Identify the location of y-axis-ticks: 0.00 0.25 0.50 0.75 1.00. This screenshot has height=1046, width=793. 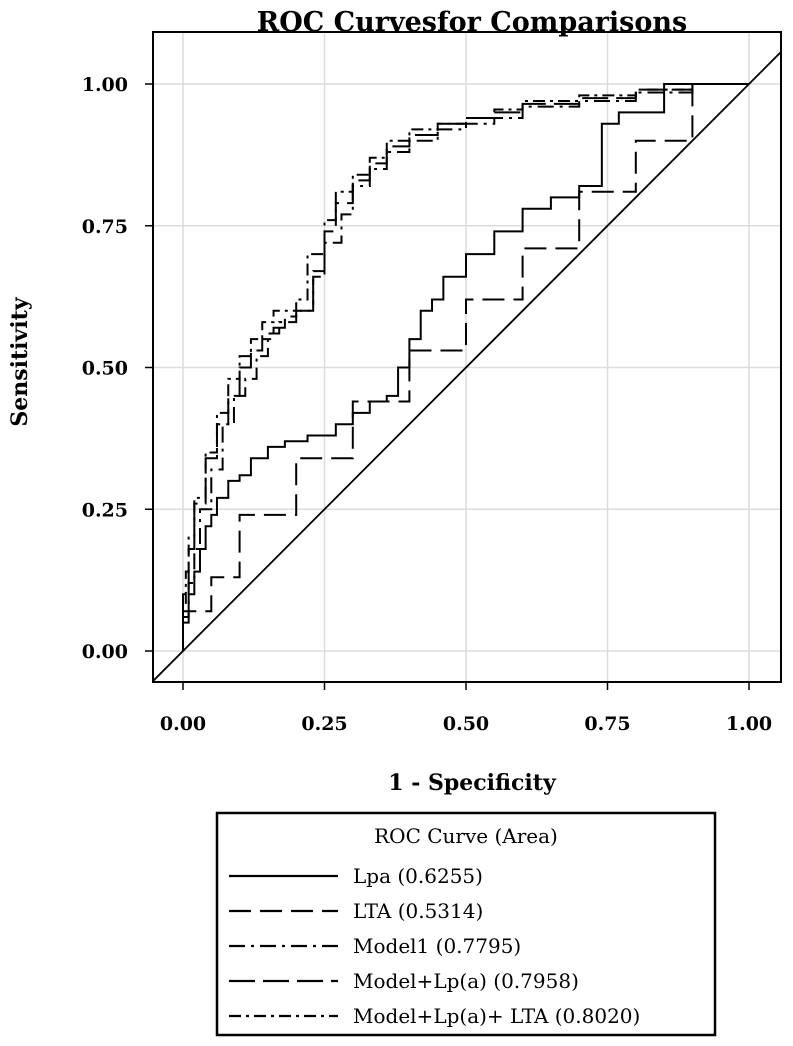
(117, 368).